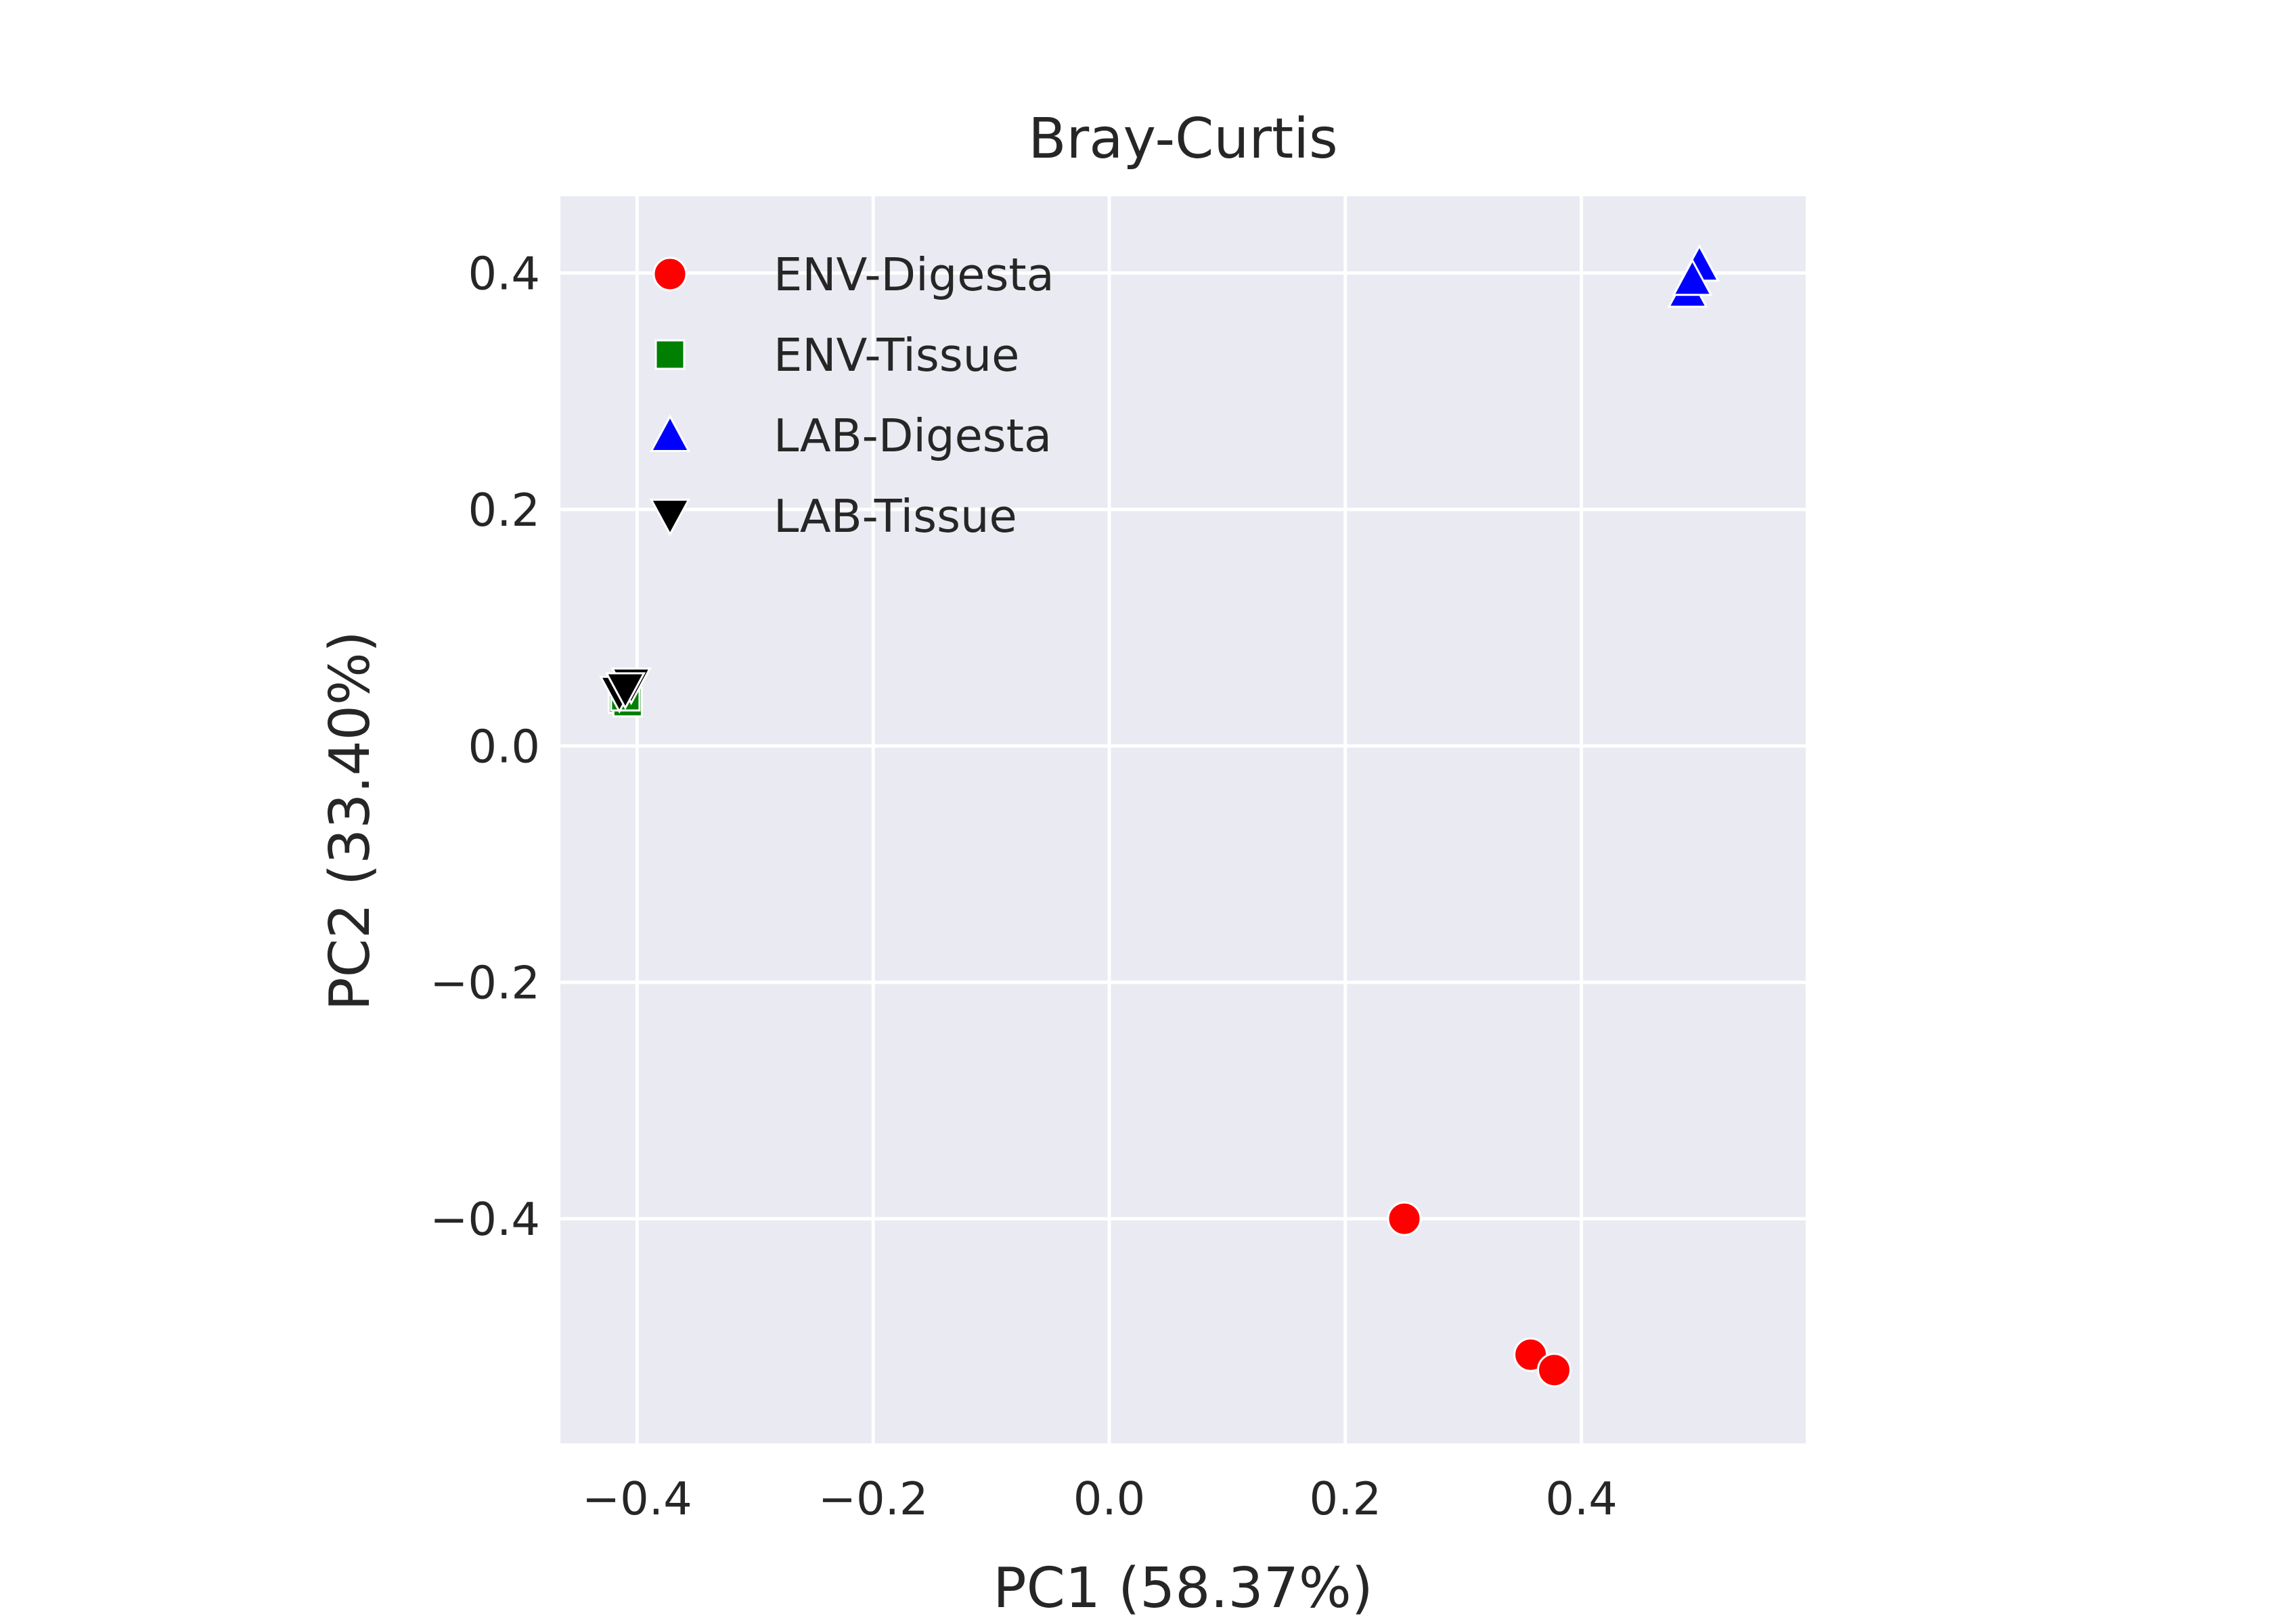  Describe the element at coordinates (913, 435) in the screenshot. I see `legend-label: LAB-Digesta` at that location.